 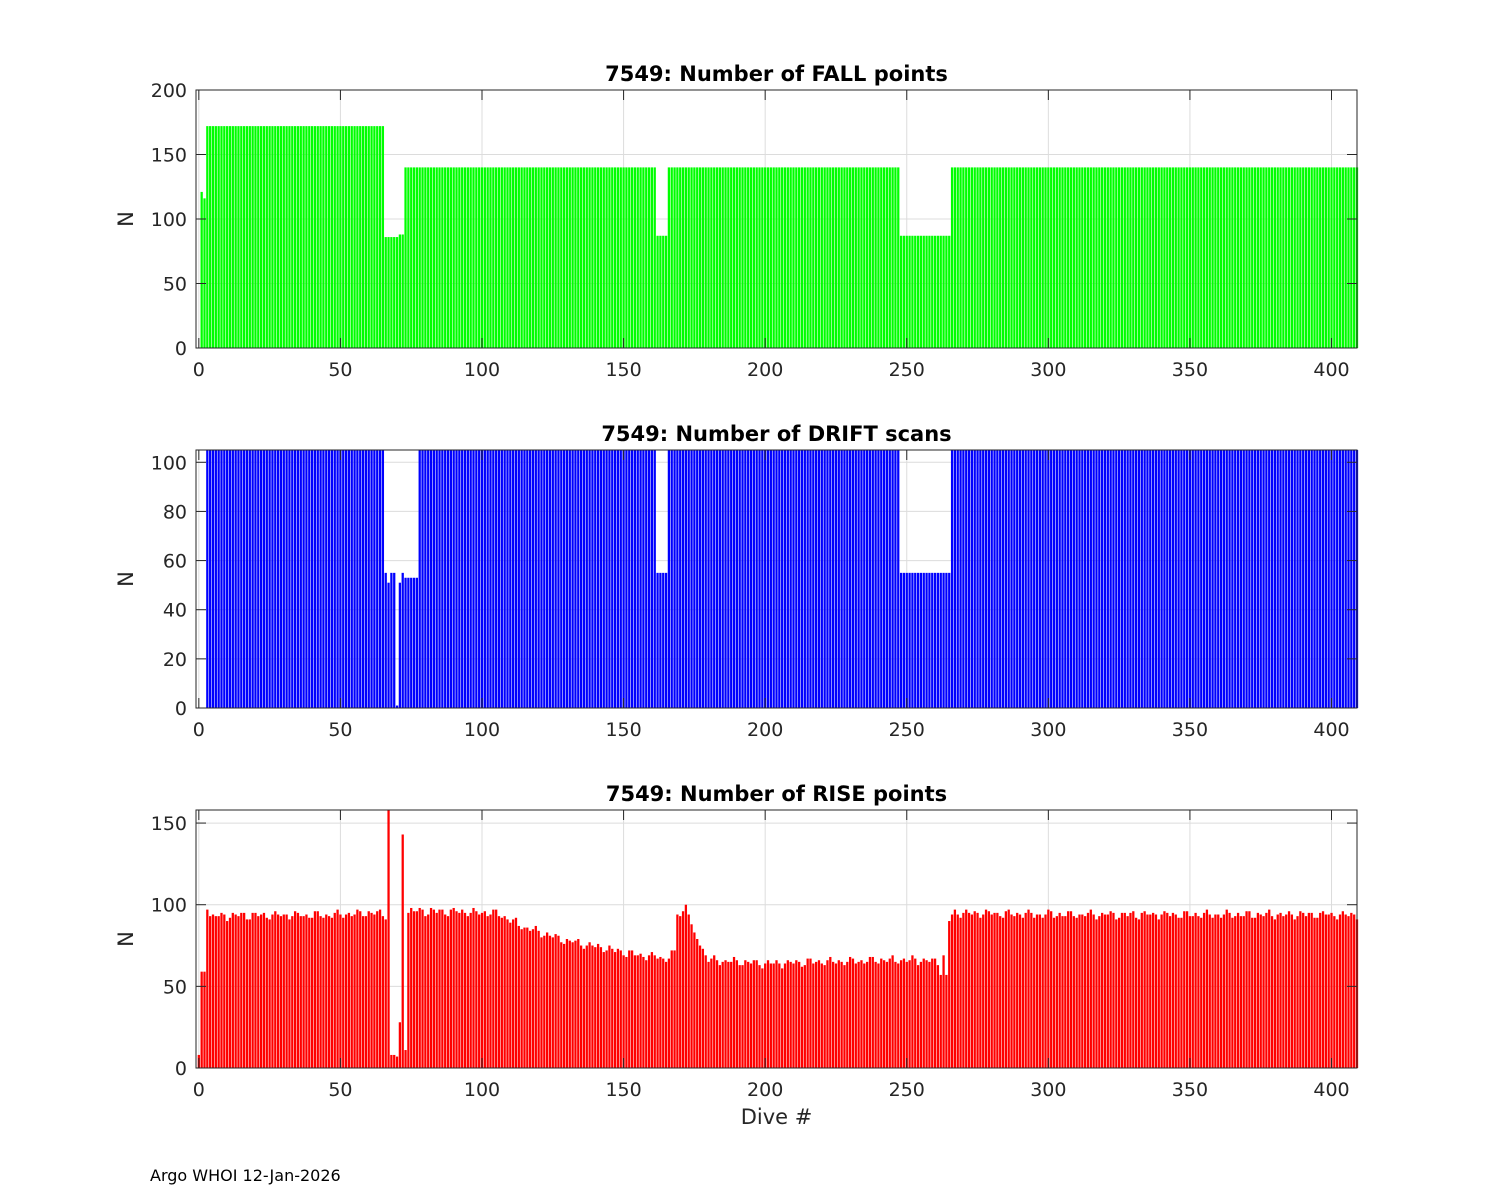 I want to click on x-tick-label: 200, so click(x=765, y=1090).